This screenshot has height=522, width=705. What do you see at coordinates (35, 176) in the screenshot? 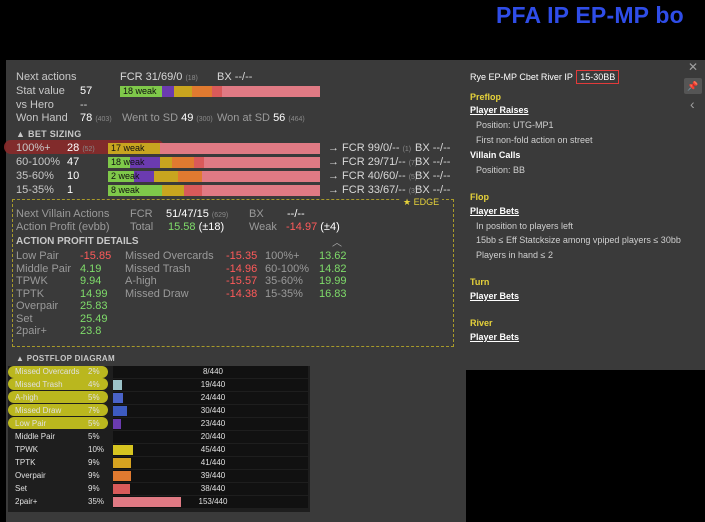
I see `bet-size-row-label: 35-60%` at bounding box center [35, 176].